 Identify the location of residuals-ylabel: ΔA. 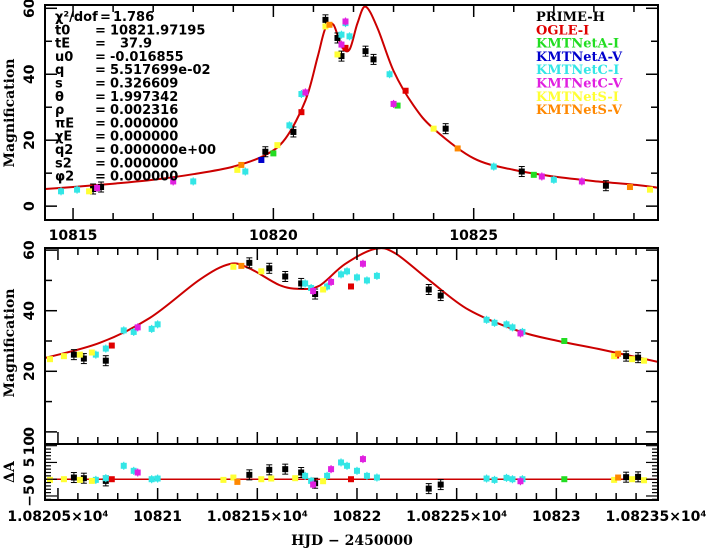
(10, 471).